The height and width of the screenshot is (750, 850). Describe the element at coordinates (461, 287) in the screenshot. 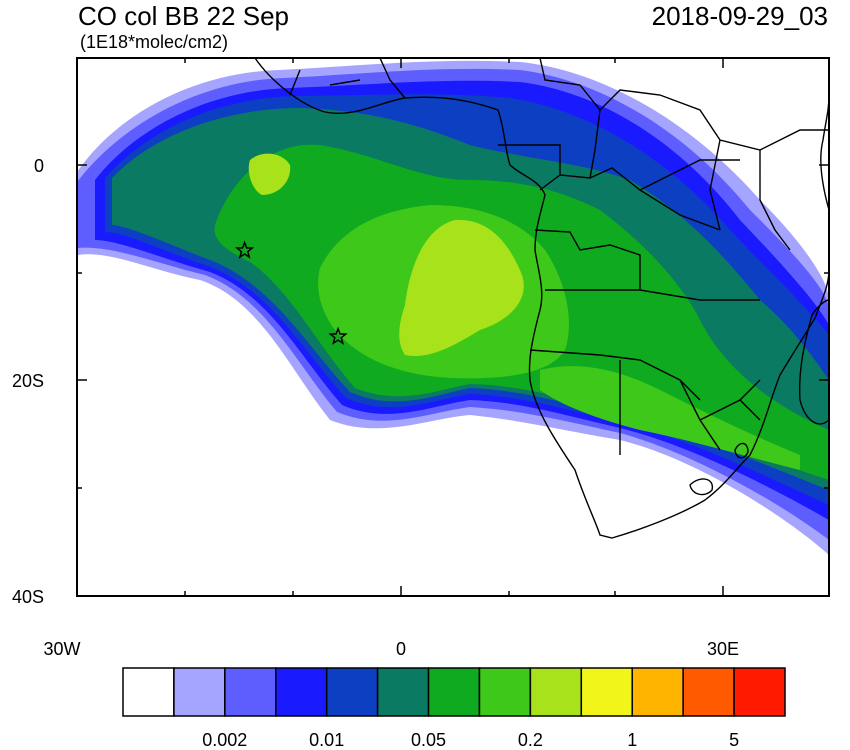

I see `plume-level-yellow-green` at that location.